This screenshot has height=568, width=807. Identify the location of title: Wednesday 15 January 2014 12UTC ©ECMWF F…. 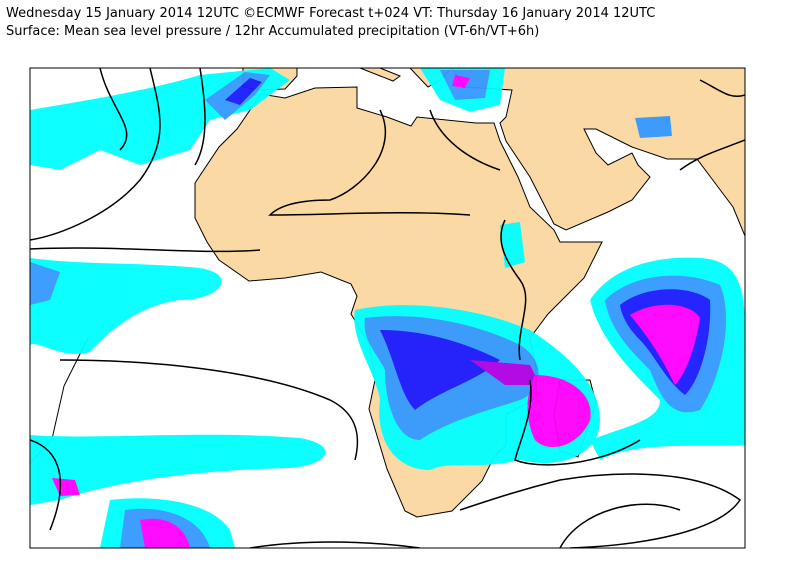
(331, 13).